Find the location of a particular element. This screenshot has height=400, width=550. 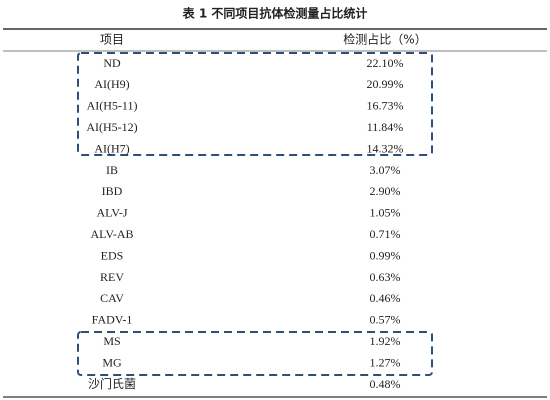

row-label: ND is located at coordinates (112, 63).